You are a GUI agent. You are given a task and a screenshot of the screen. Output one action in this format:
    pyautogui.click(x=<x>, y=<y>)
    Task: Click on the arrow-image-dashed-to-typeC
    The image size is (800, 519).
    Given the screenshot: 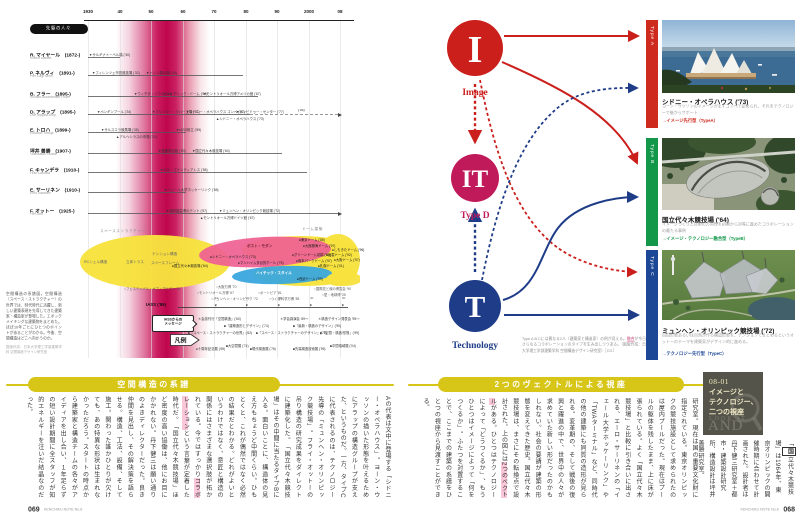 What is the action you would take?
    pyautogui.click(x=558, y=178)
    